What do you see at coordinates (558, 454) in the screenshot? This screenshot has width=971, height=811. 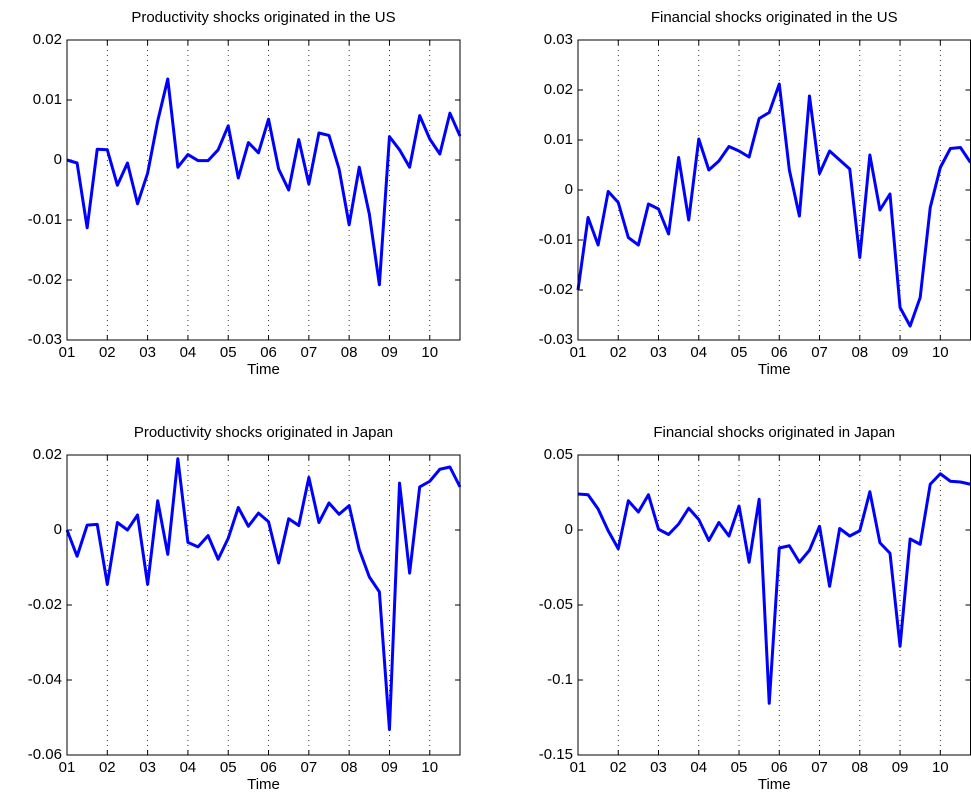 I see `y-tick-label: 0.05` at bounding box center [558, 454].